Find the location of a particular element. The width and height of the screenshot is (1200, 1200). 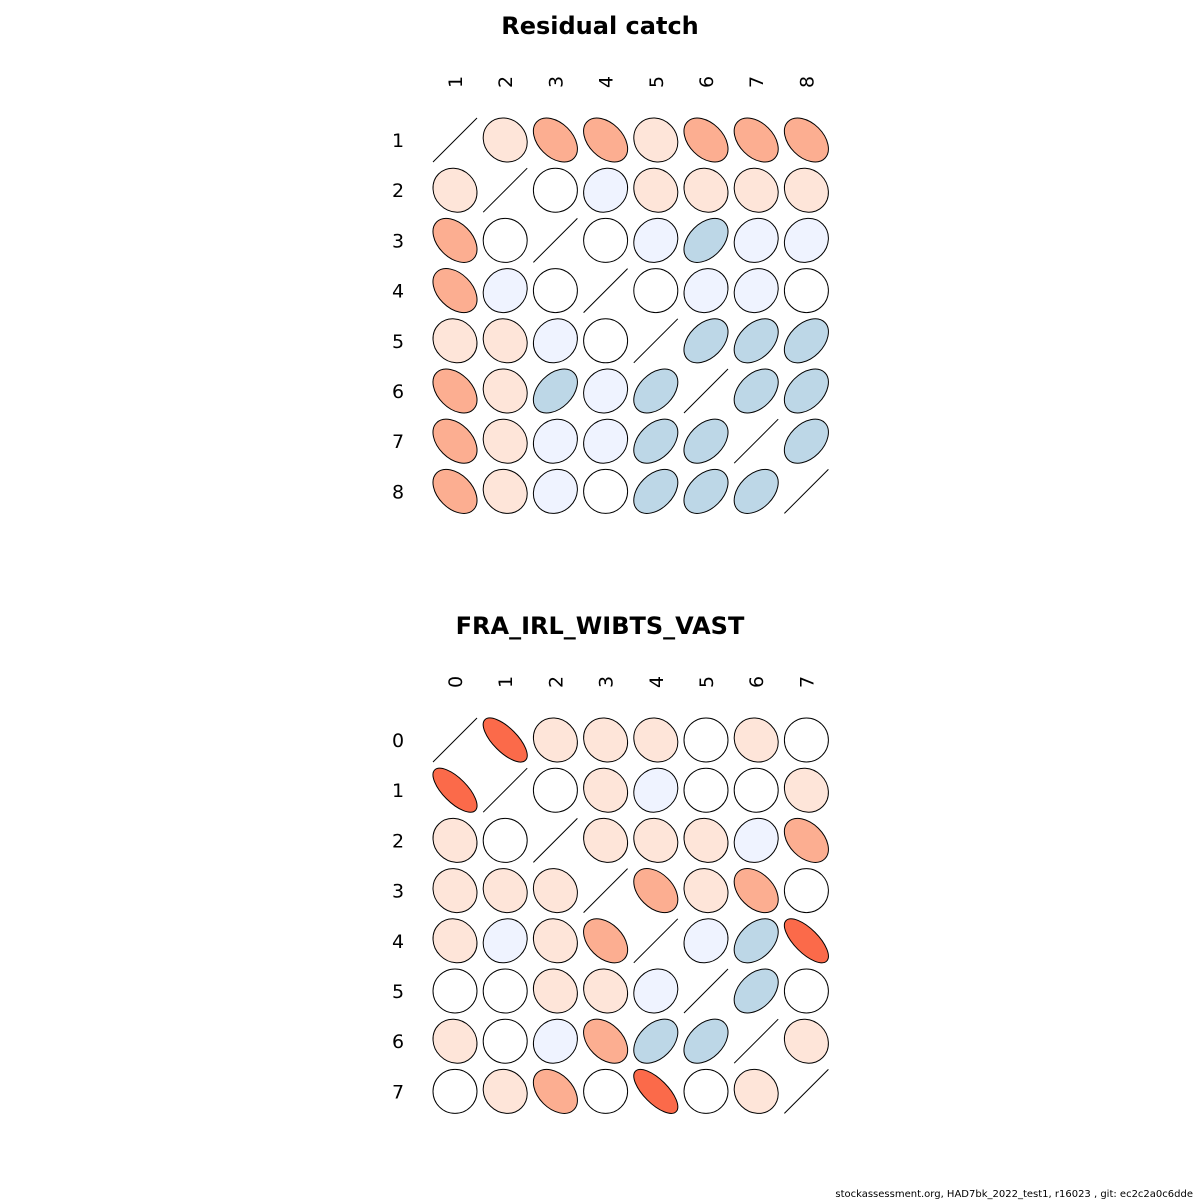

row-label: 5 is located at coordinates (398, 342).